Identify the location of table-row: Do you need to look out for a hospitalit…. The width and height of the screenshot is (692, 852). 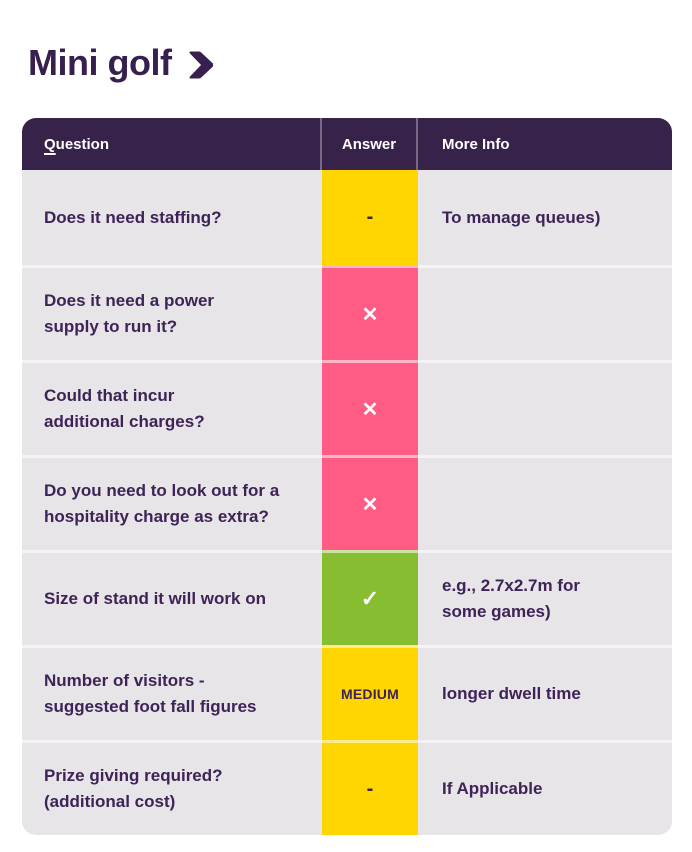
(347, 502).